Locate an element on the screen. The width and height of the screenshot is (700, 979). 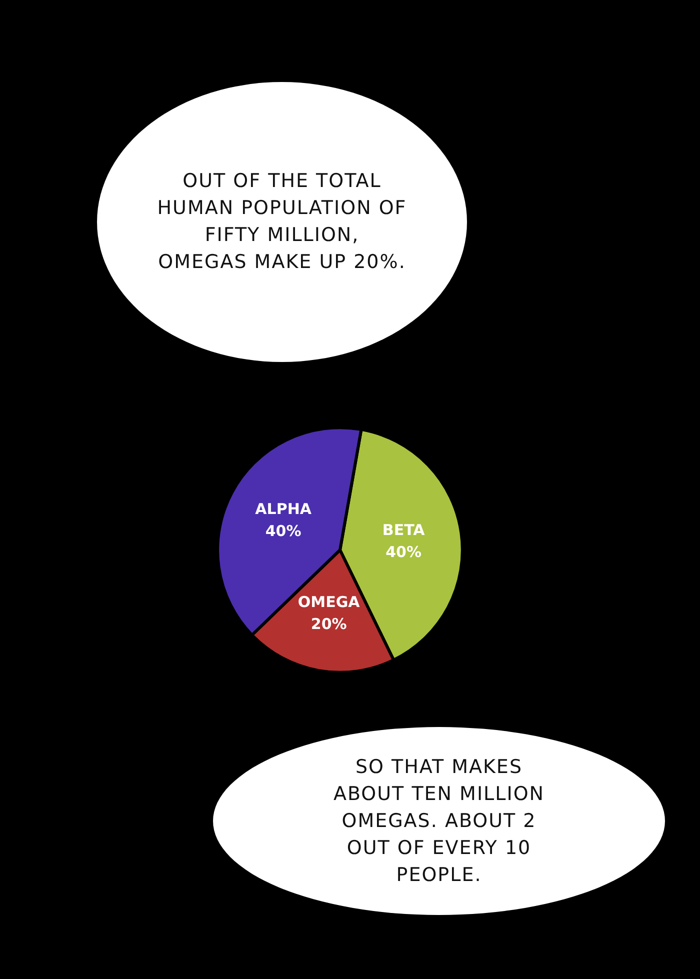
slice-label: ALPHA is located at coordinates (283, 509).